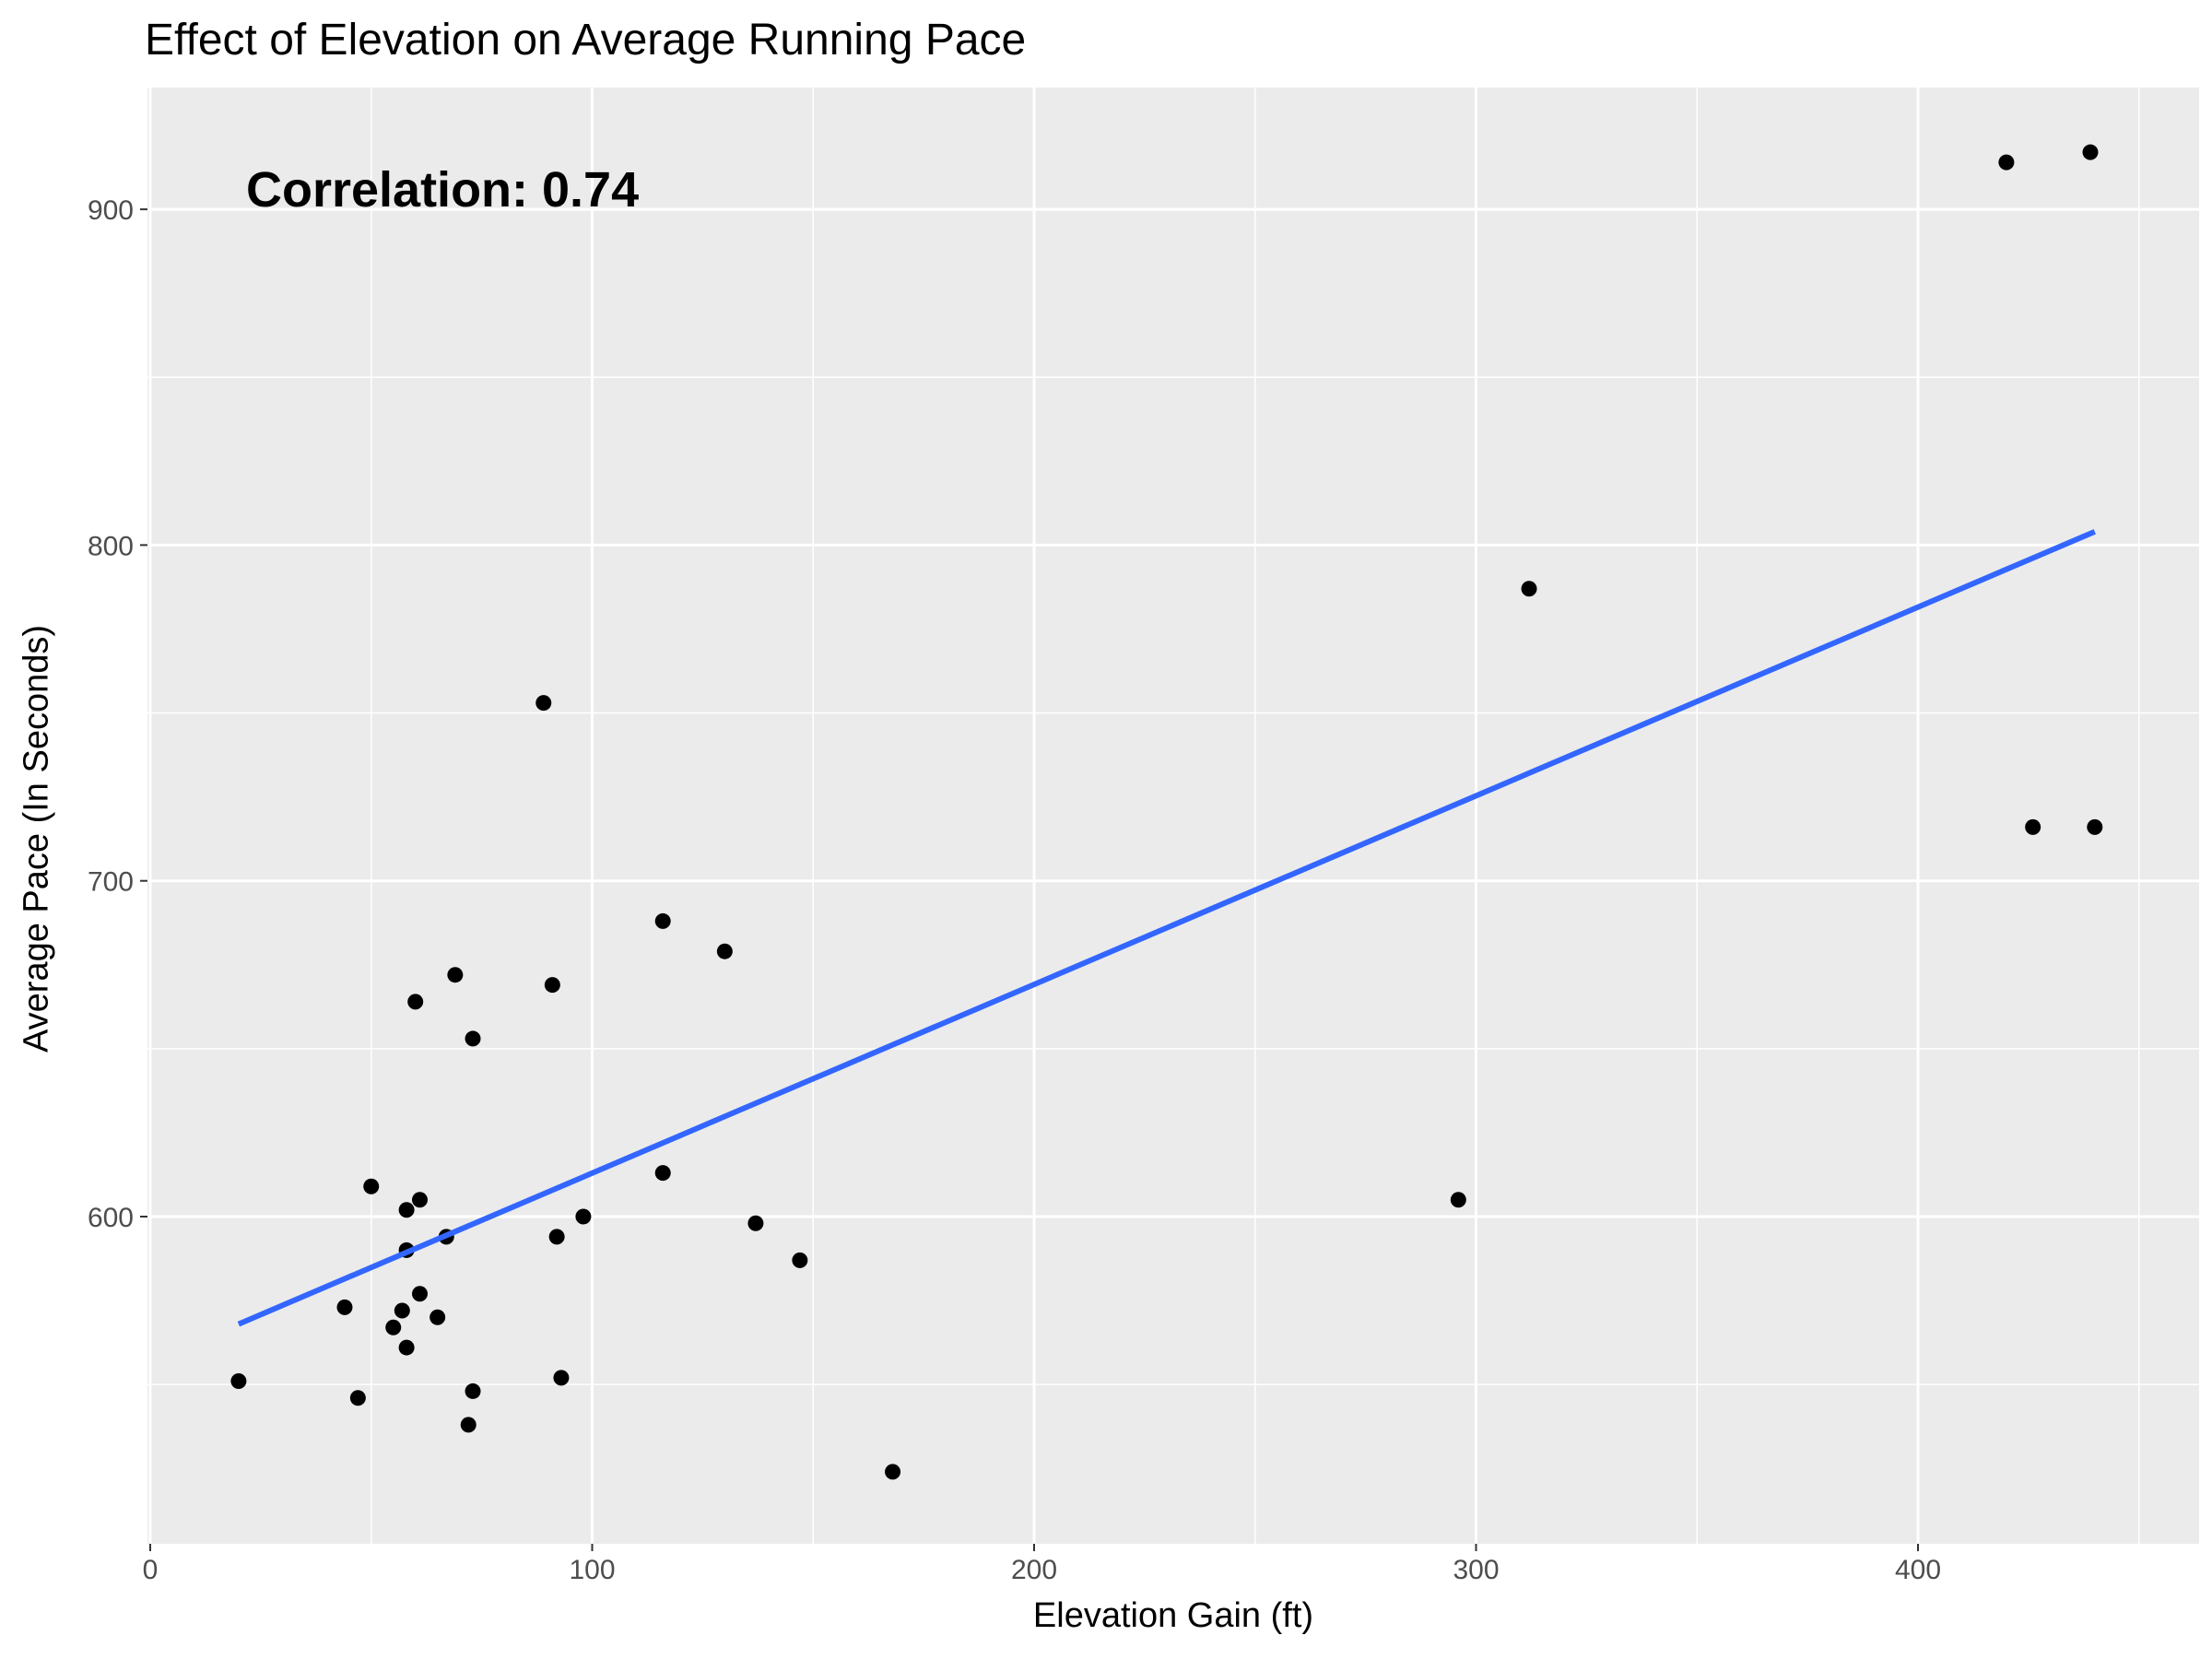  What do you see at coordinates (111, 546) in the screenshot?
I see `y-tick-label: 800` at bounding box center [111, 546].